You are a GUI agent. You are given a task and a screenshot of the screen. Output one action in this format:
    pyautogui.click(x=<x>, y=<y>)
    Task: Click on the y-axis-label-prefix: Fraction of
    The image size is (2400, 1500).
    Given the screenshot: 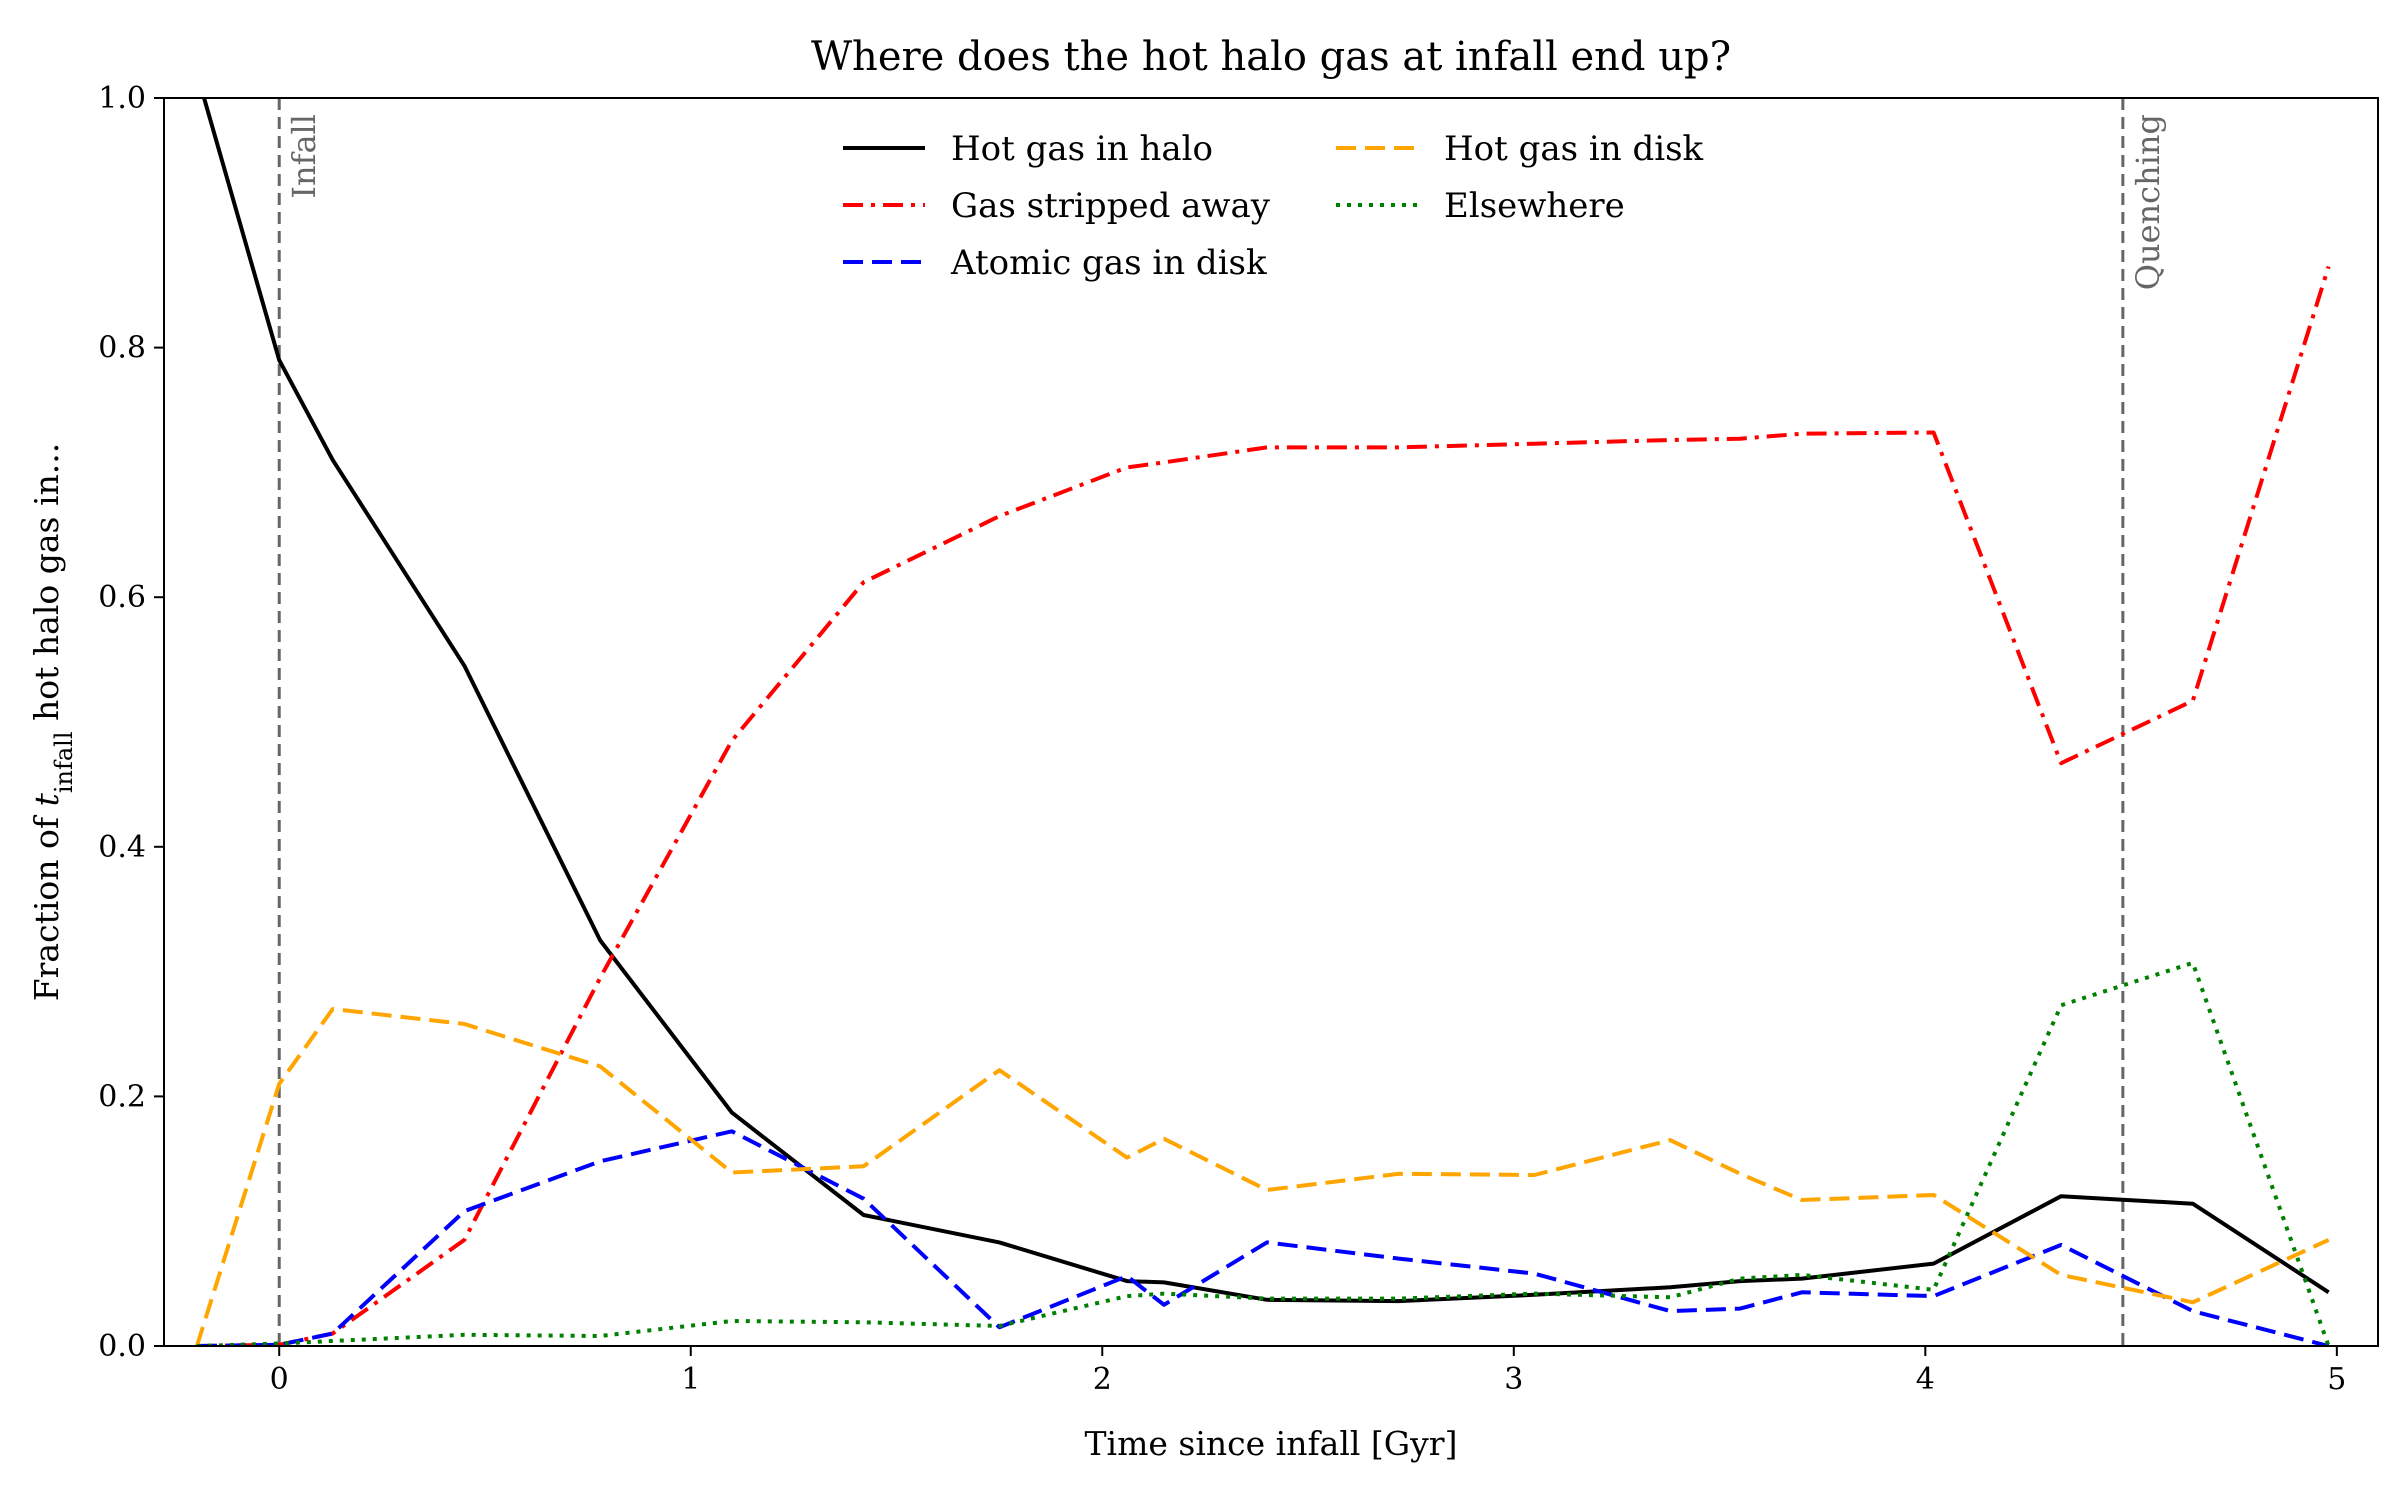 What is the action you would take?
    pyautogui.click(x=46, y=903)
    